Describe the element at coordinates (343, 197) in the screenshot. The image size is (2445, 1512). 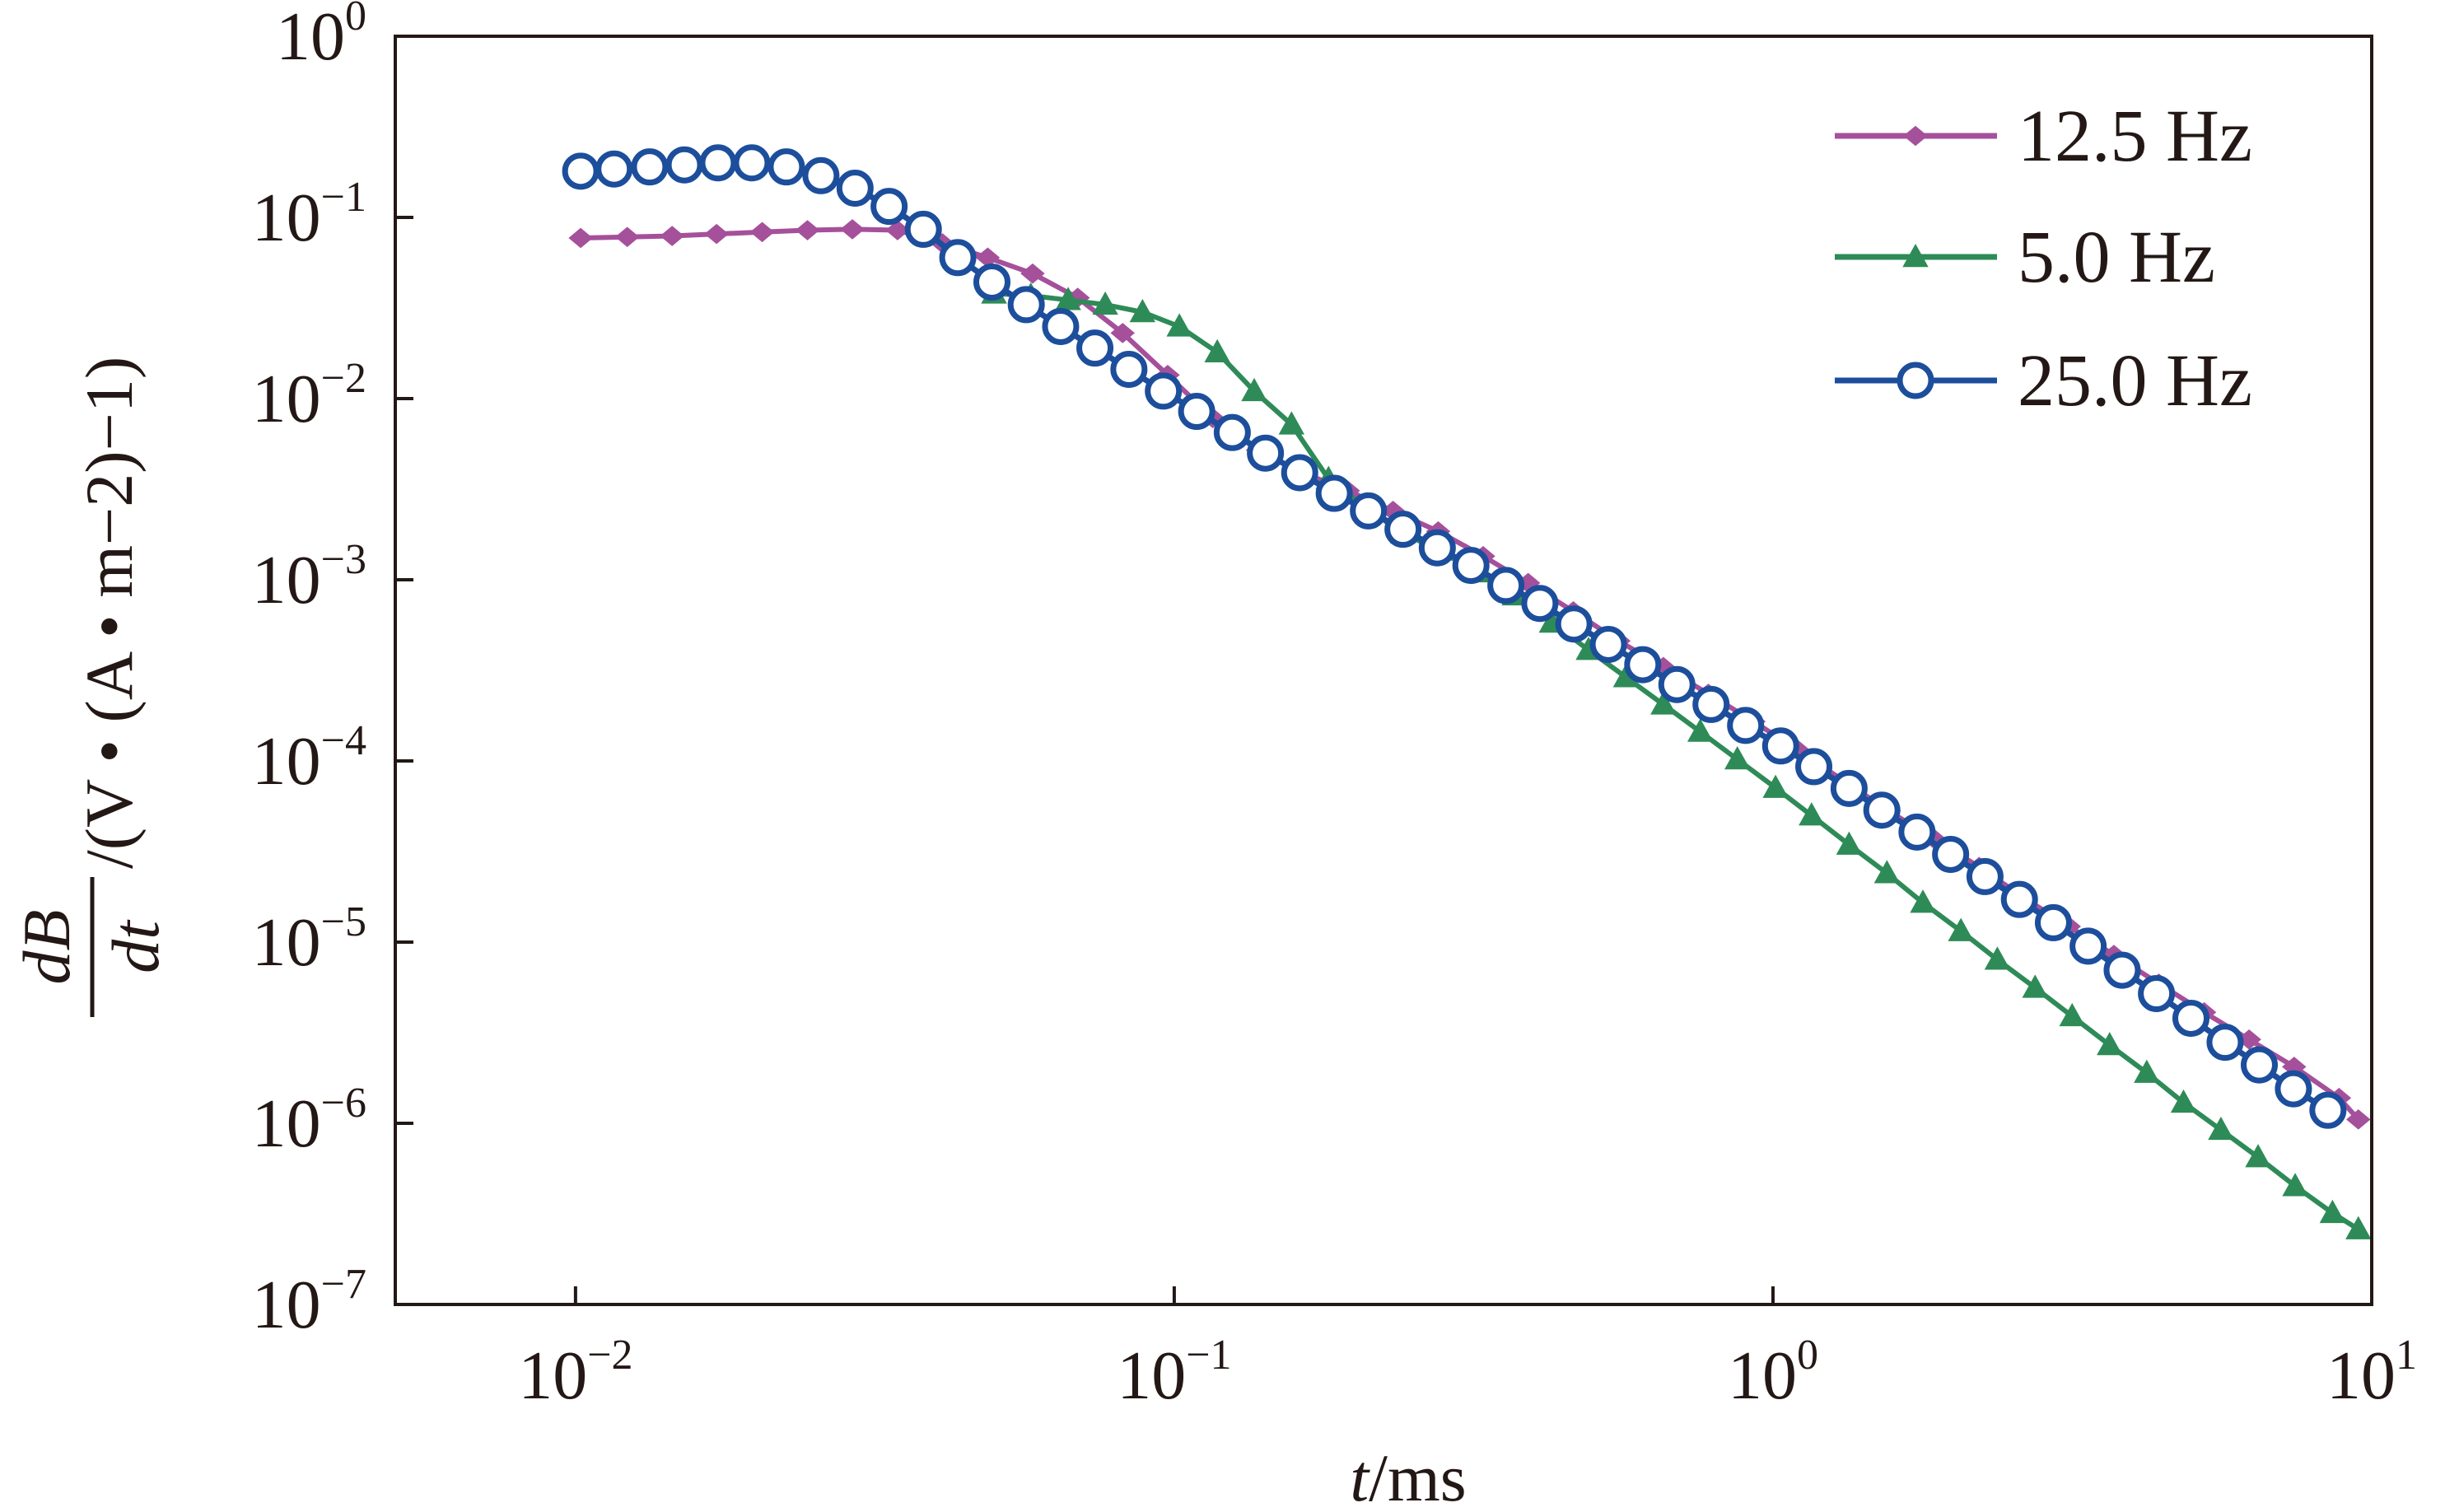
I see `y-tick-exponent: −1` at that location.